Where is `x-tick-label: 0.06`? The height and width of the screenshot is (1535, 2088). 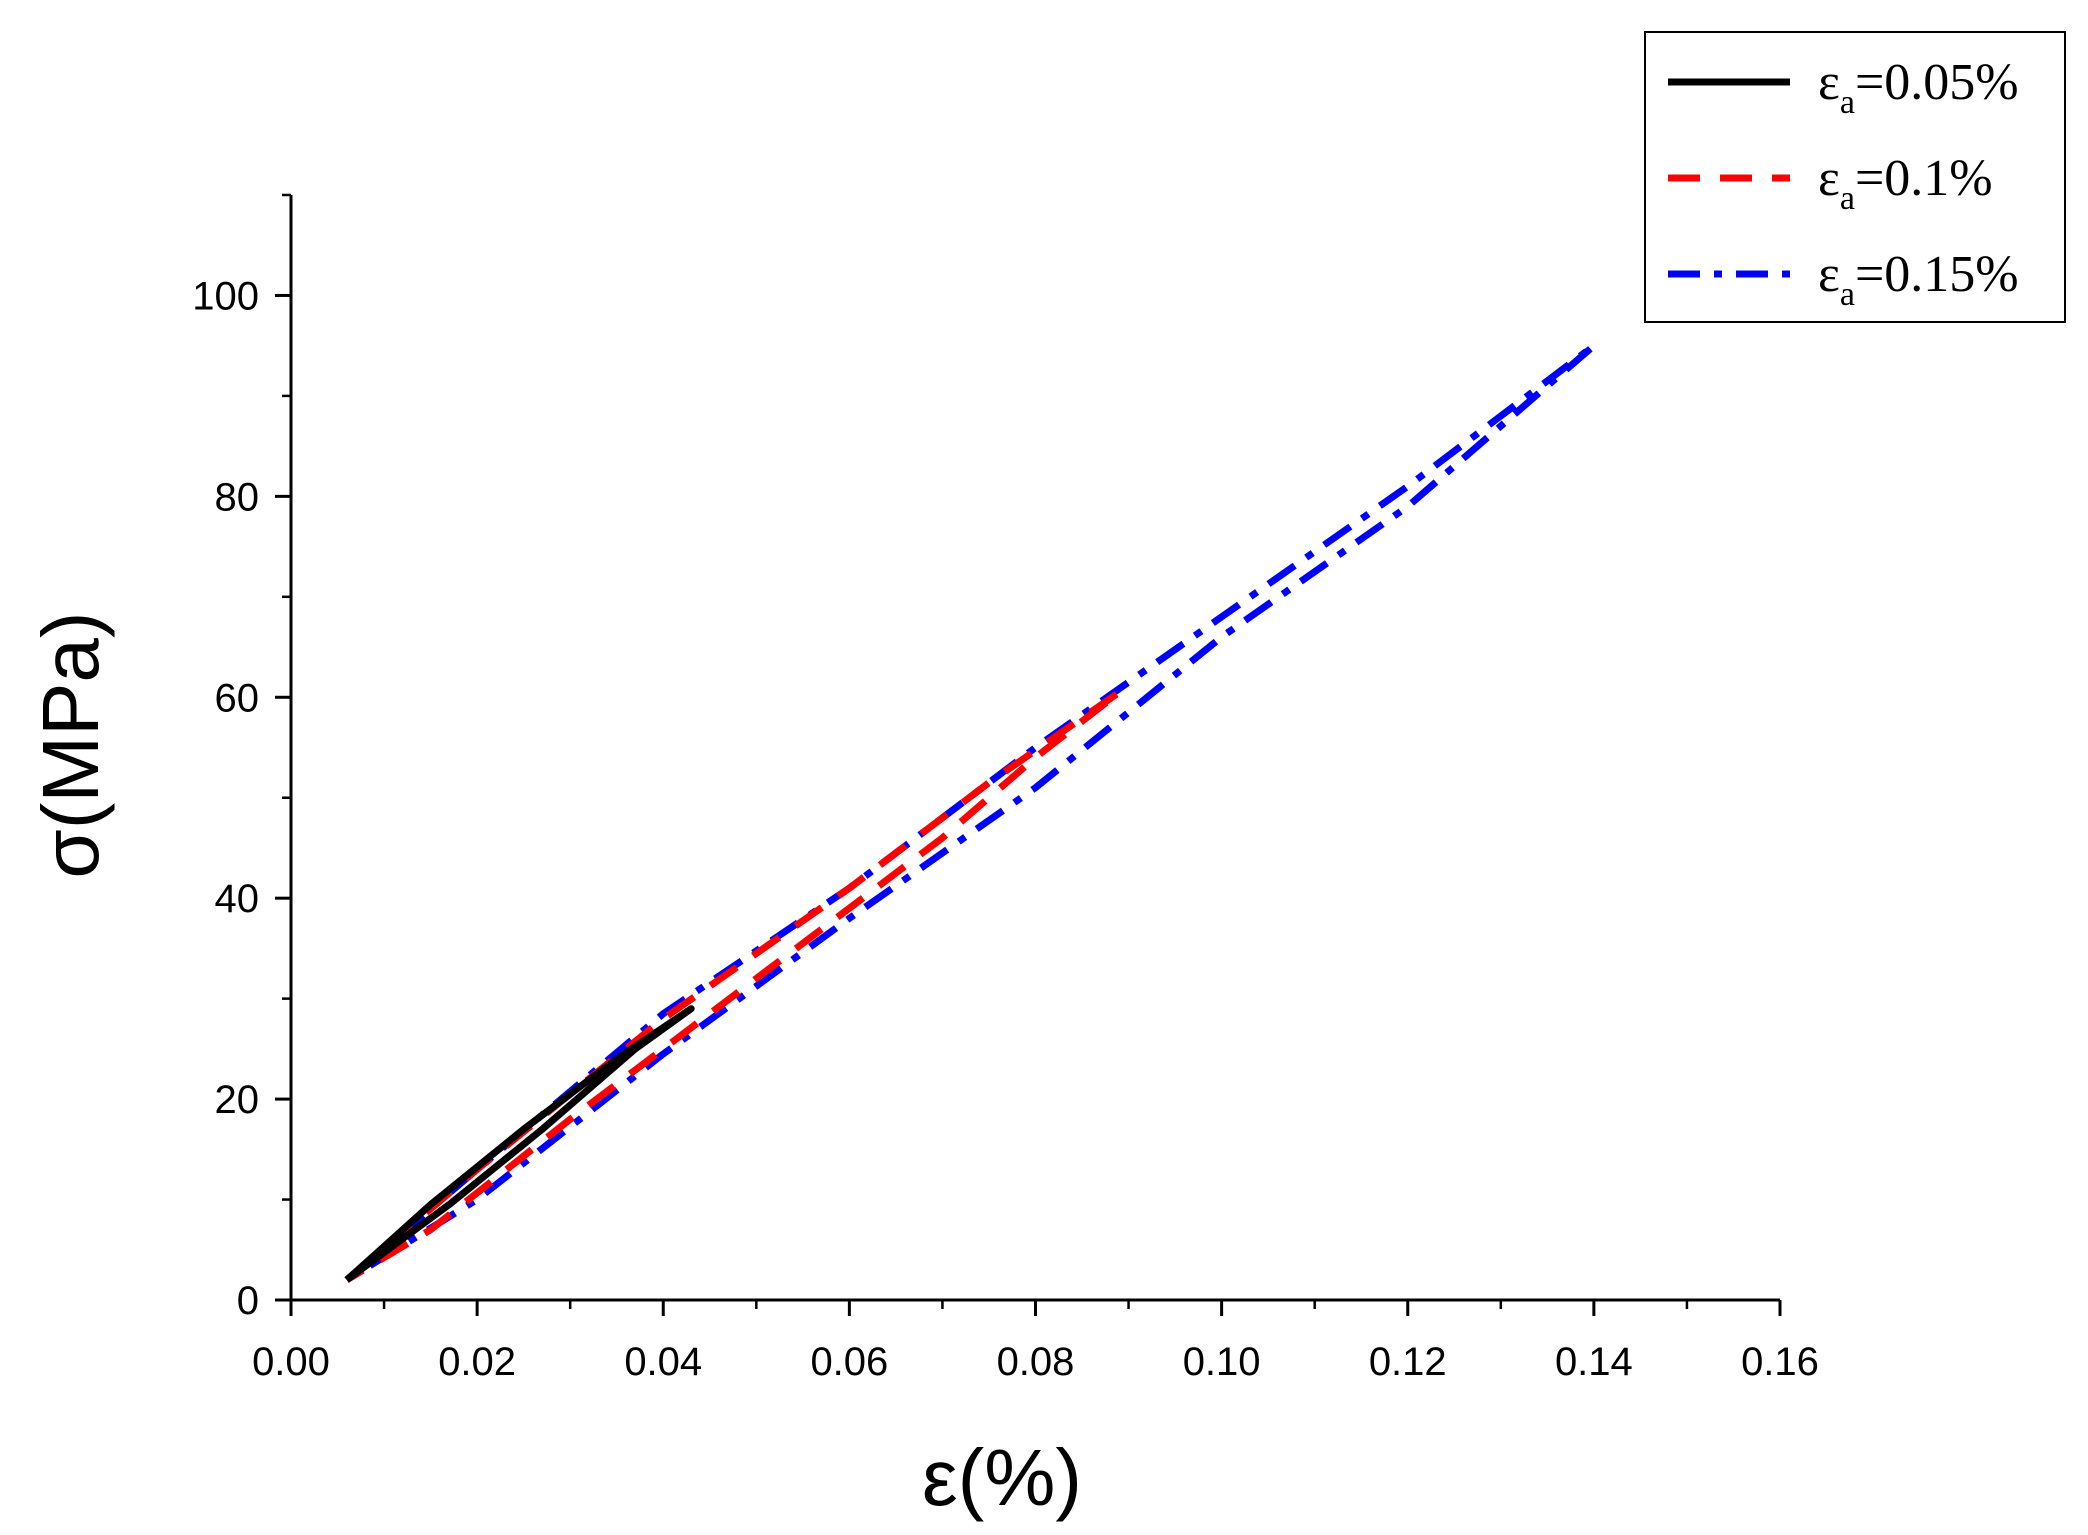 x-tick-label: 0.06 is located at coordinates (849, 1362).